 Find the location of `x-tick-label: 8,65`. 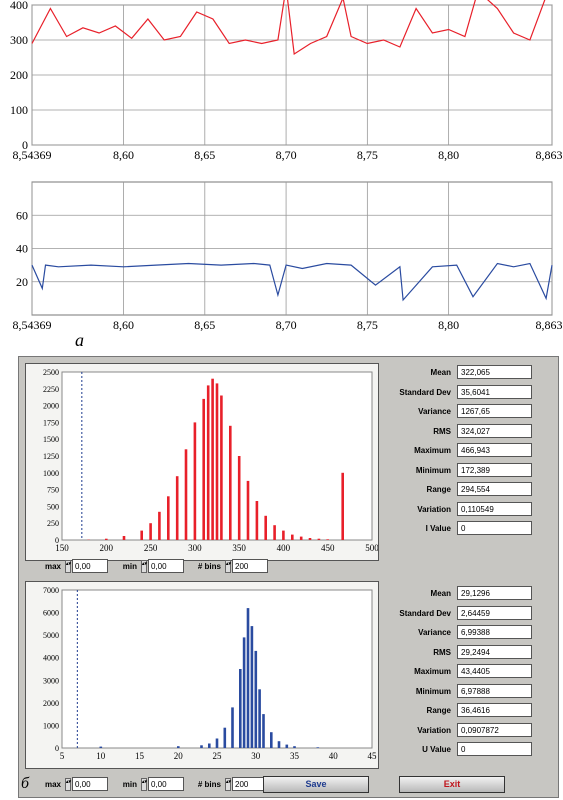

x-tick-label: 8,65 is located at coordinates (204, 155).